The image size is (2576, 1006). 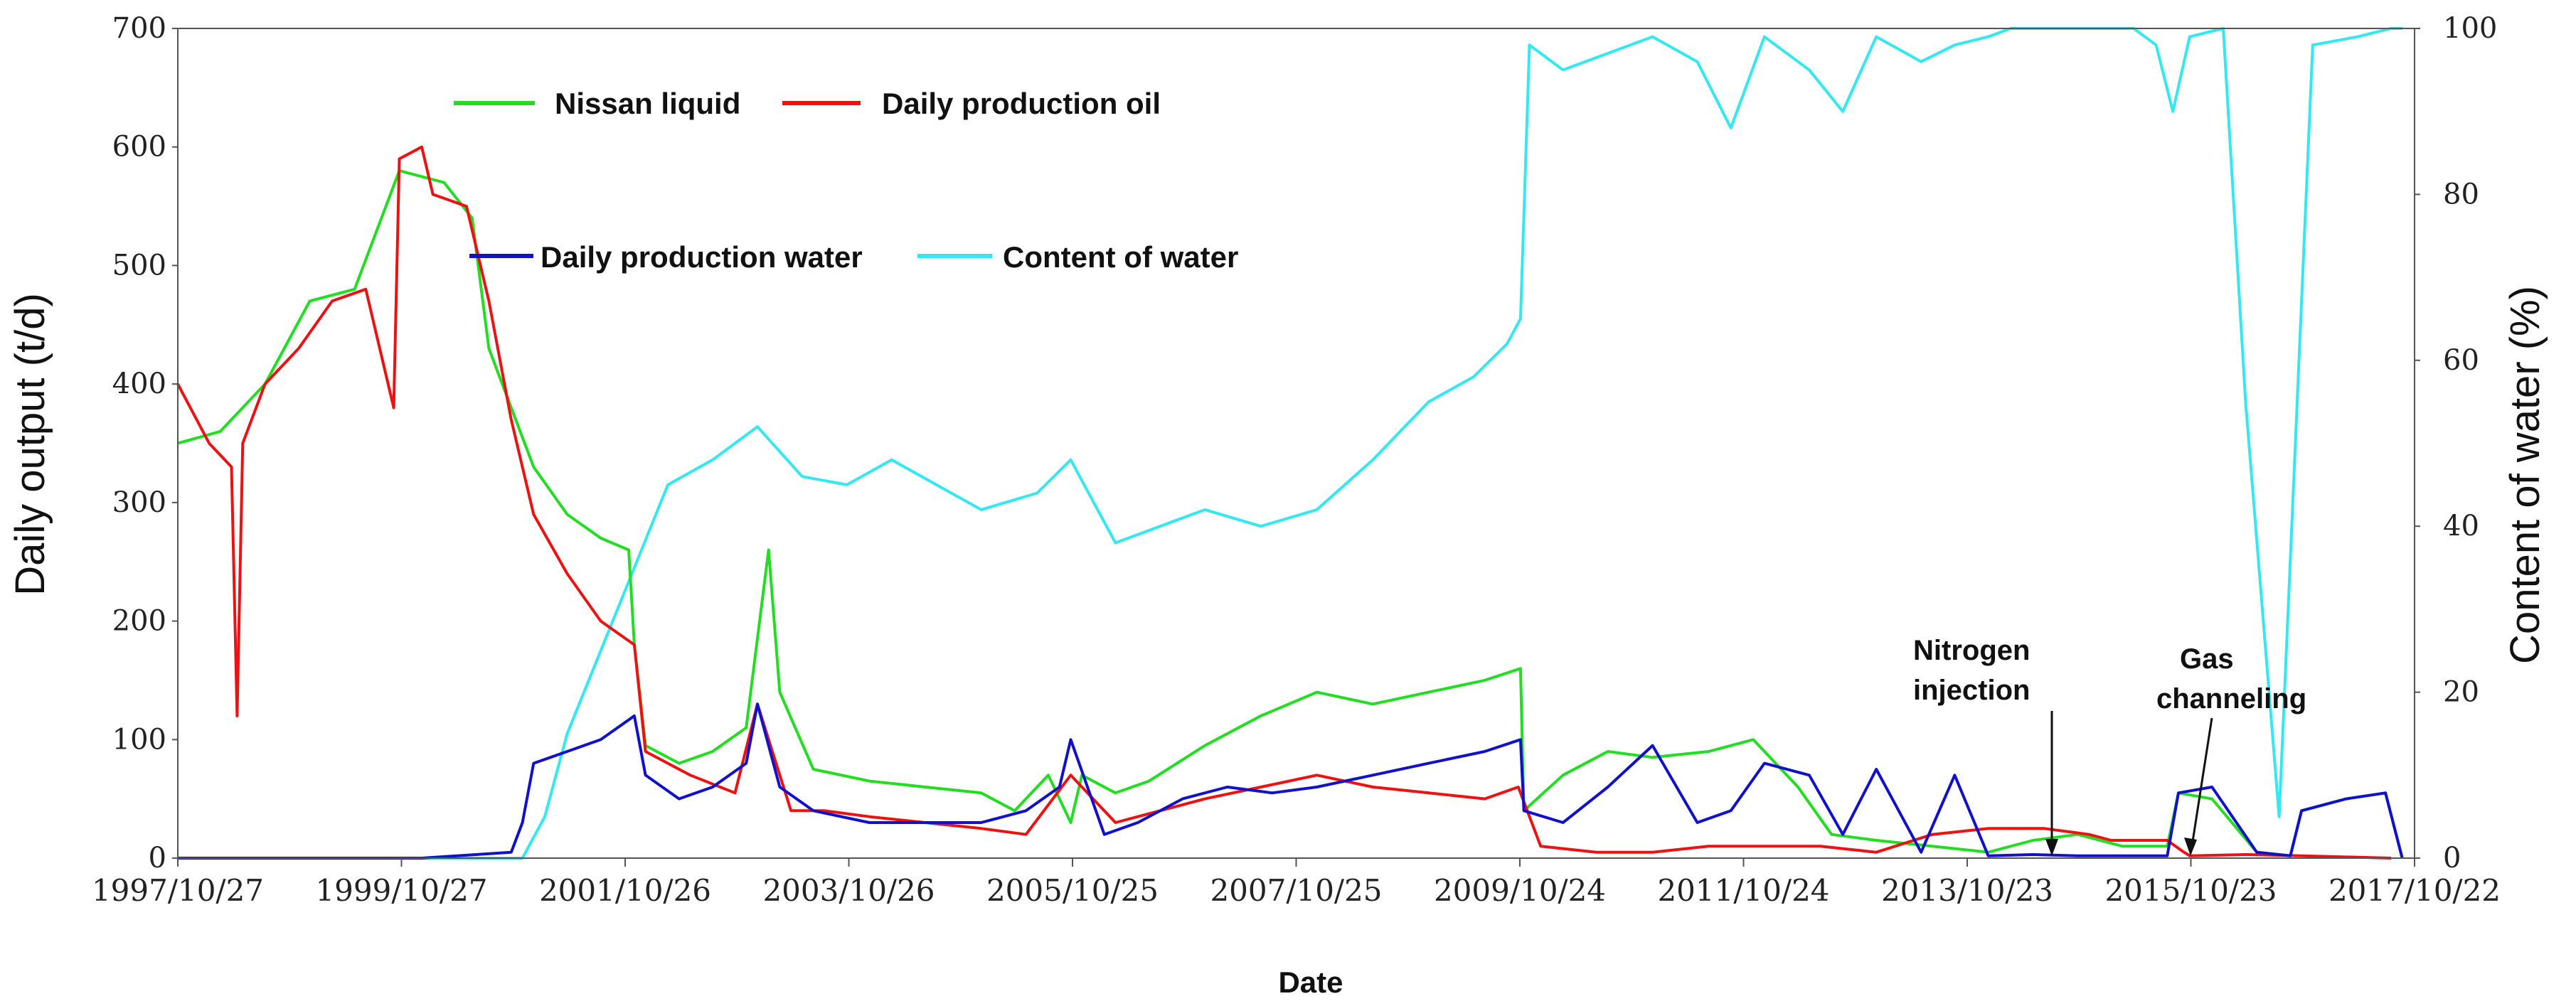 I want to click on x-tick-label: 1999/10/27, so click(x=401, y=891).